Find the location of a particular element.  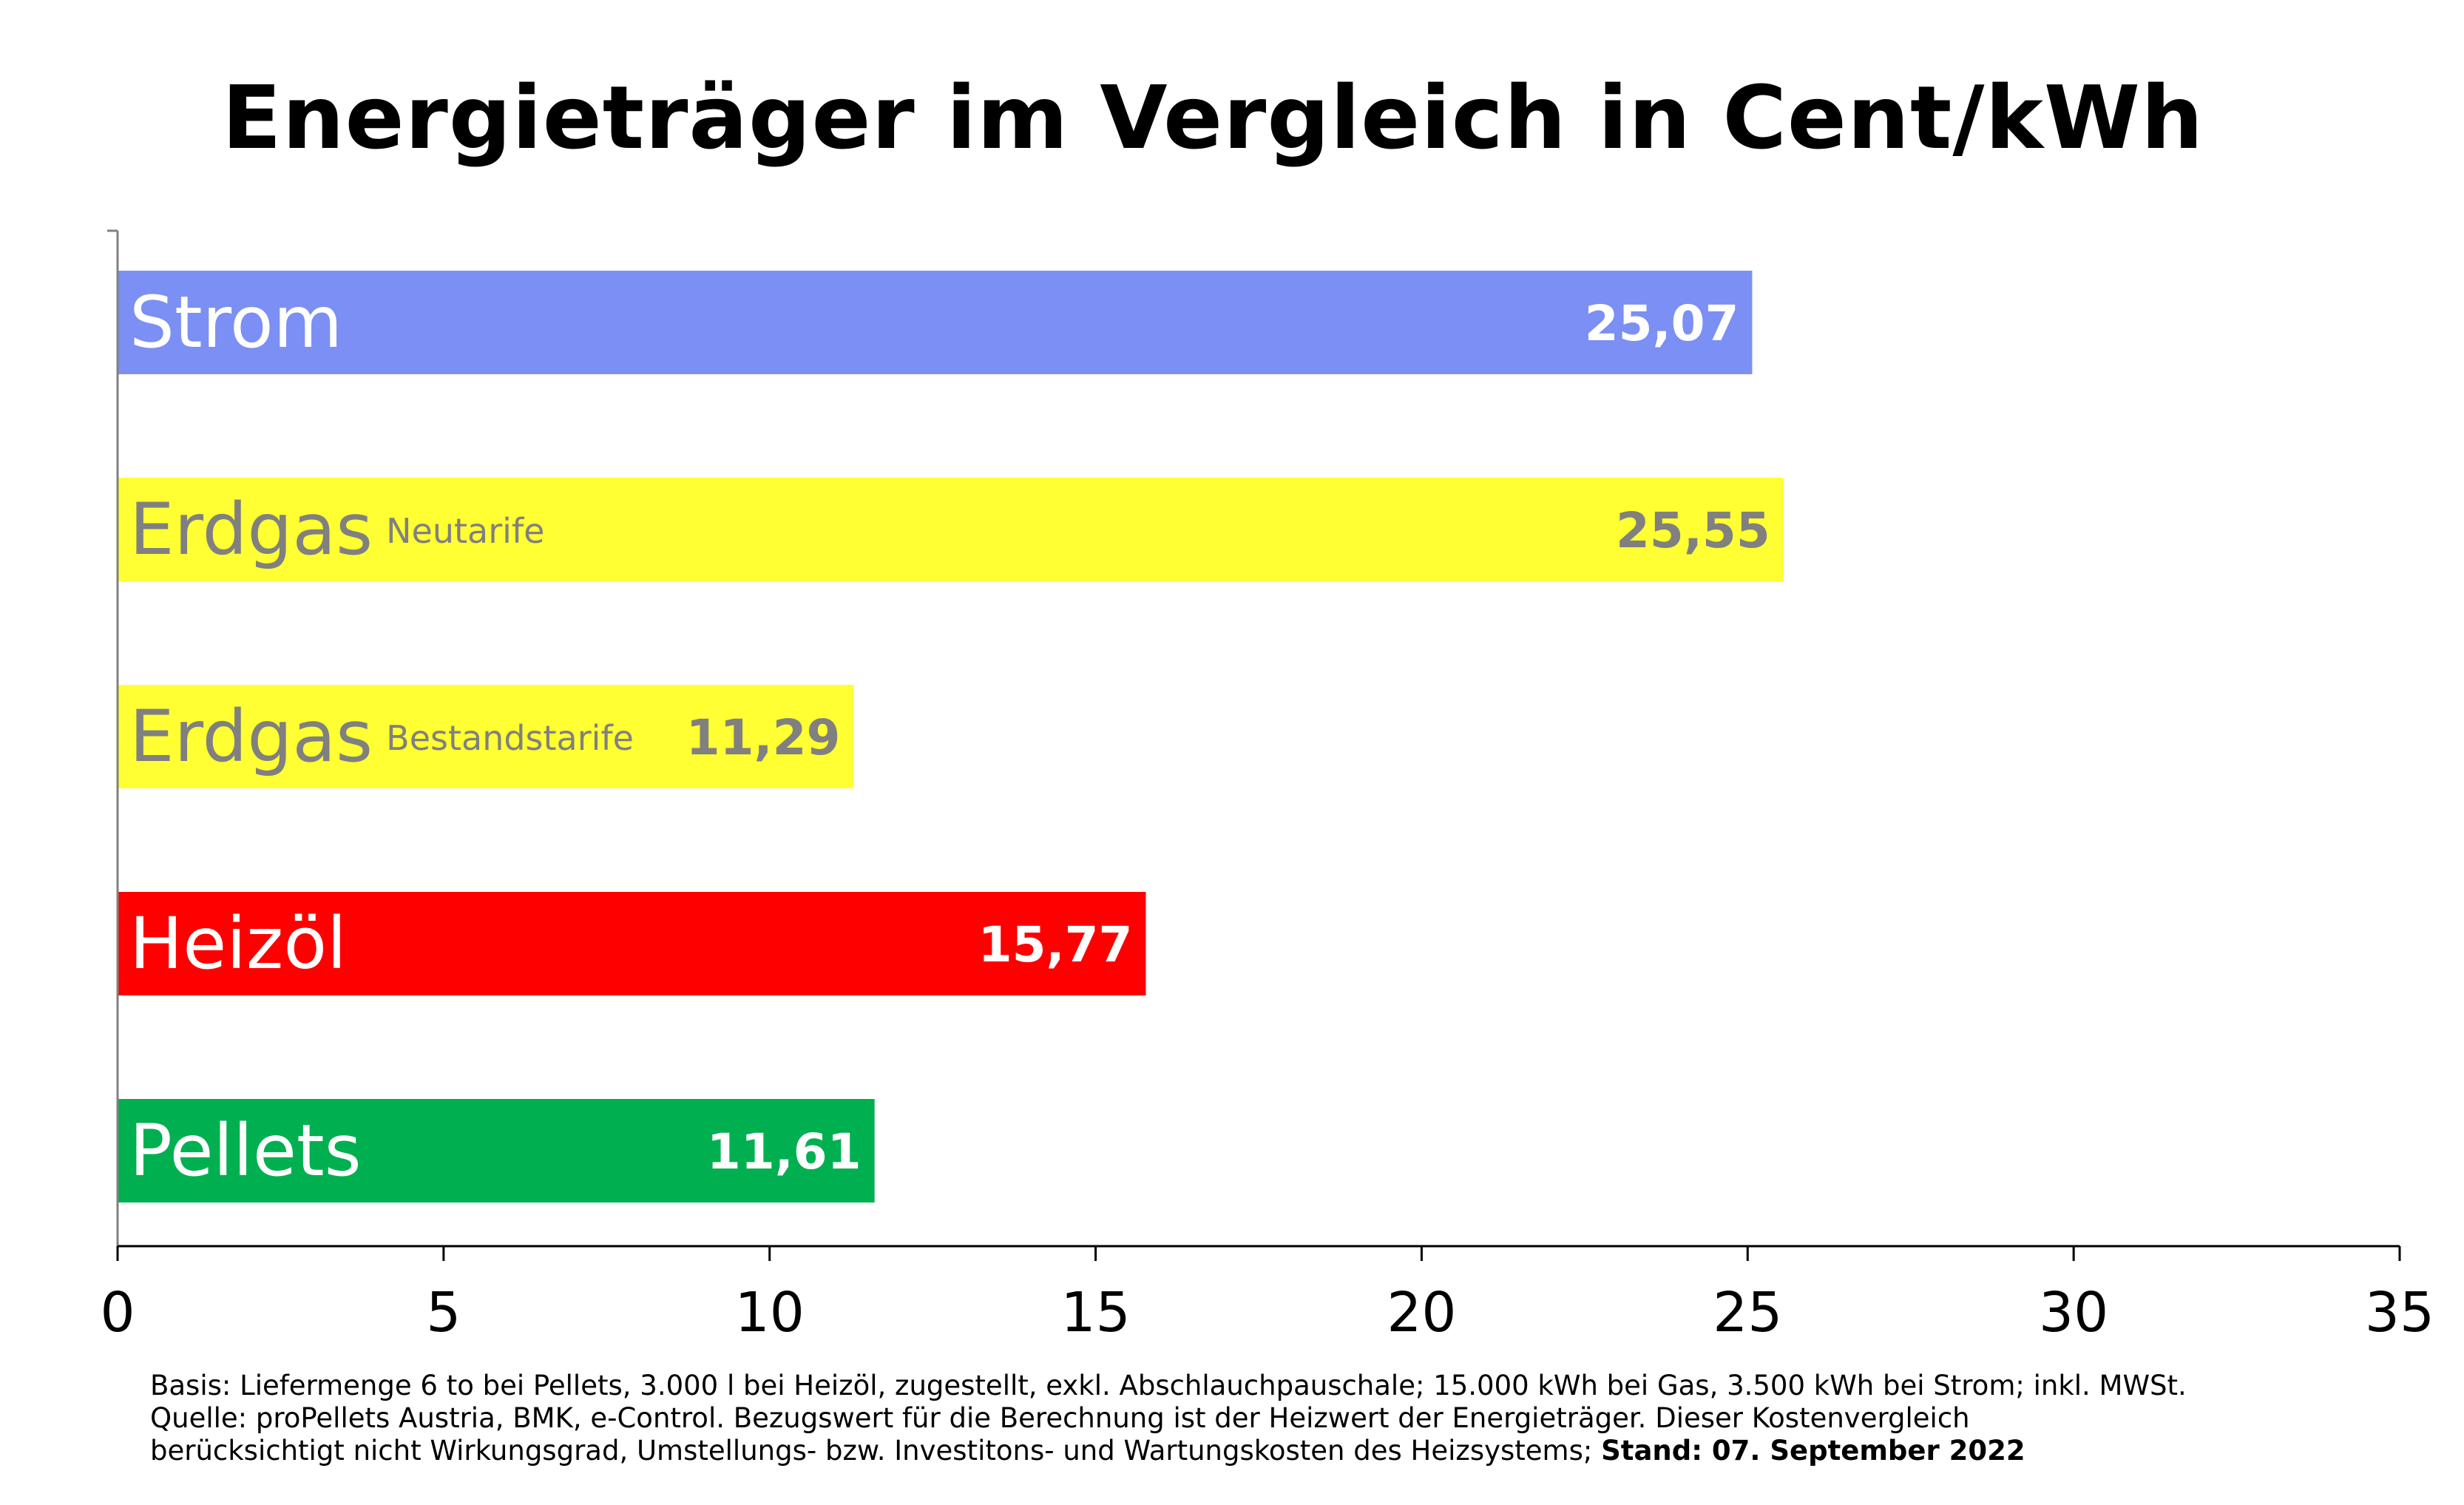

x-tick-label-1: 5 is located at coordinates (443, 1313).